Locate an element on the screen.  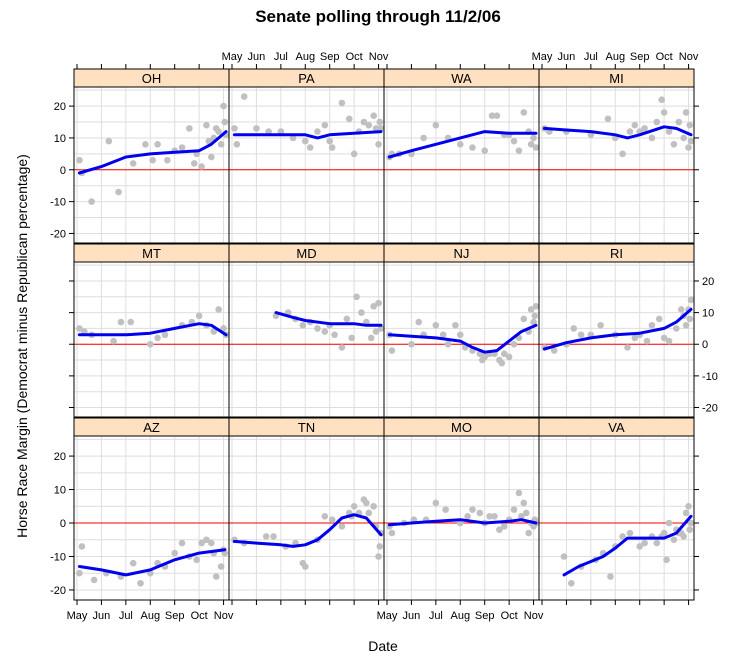
panel-border is located at coordinates (616, 518).